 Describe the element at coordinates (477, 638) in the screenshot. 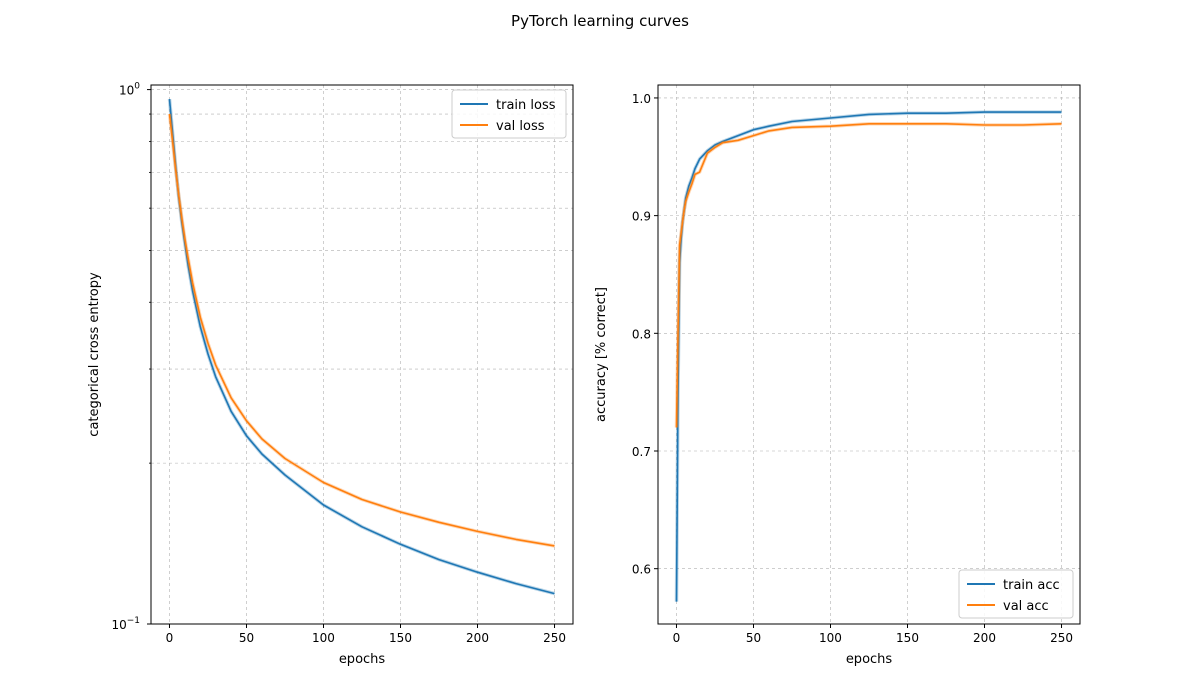

I see `chart-0-x-tick-label: 200` at that location.